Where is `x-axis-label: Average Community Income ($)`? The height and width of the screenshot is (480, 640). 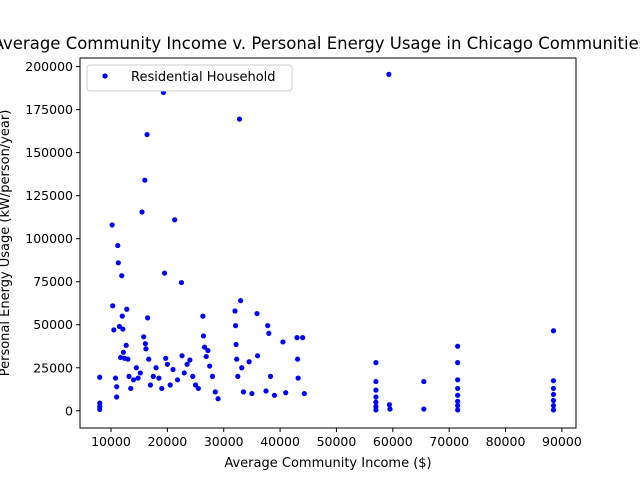 x-axis-label: Average Community Income ($) is located at coordinates (327, 463).